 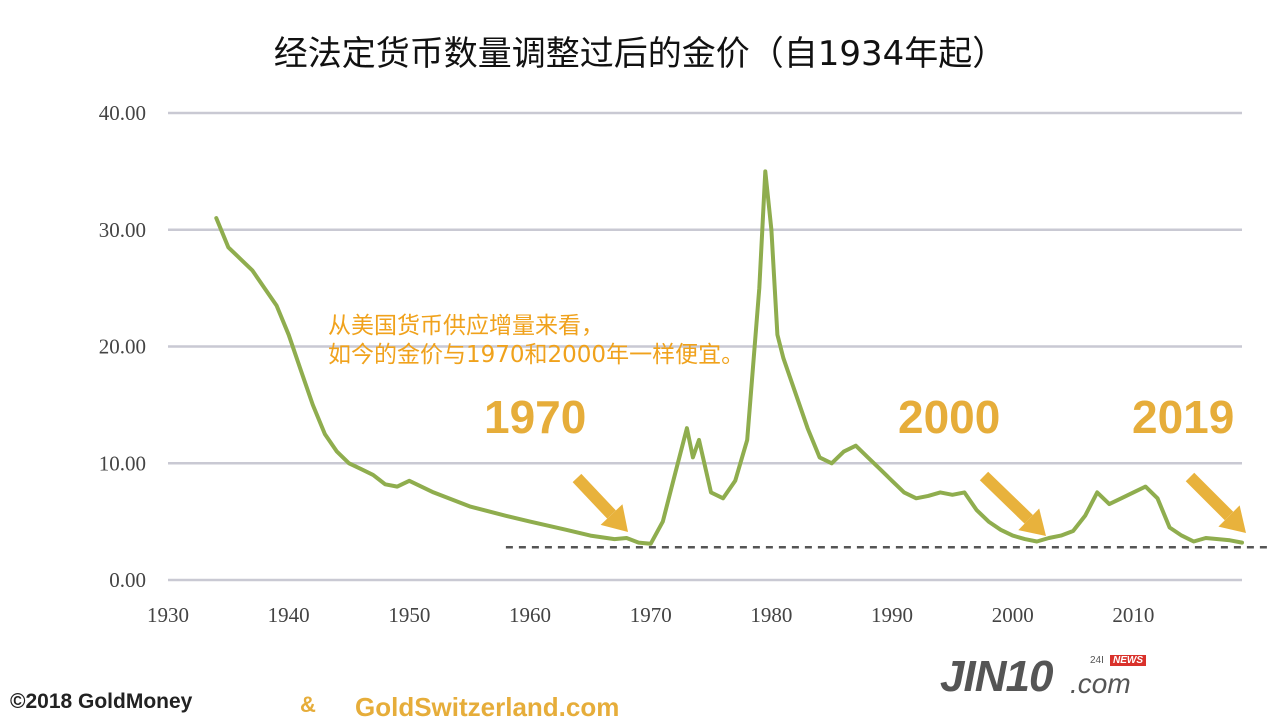 I want to click on year-label-2000: 2000, so click(x=949, y=417).